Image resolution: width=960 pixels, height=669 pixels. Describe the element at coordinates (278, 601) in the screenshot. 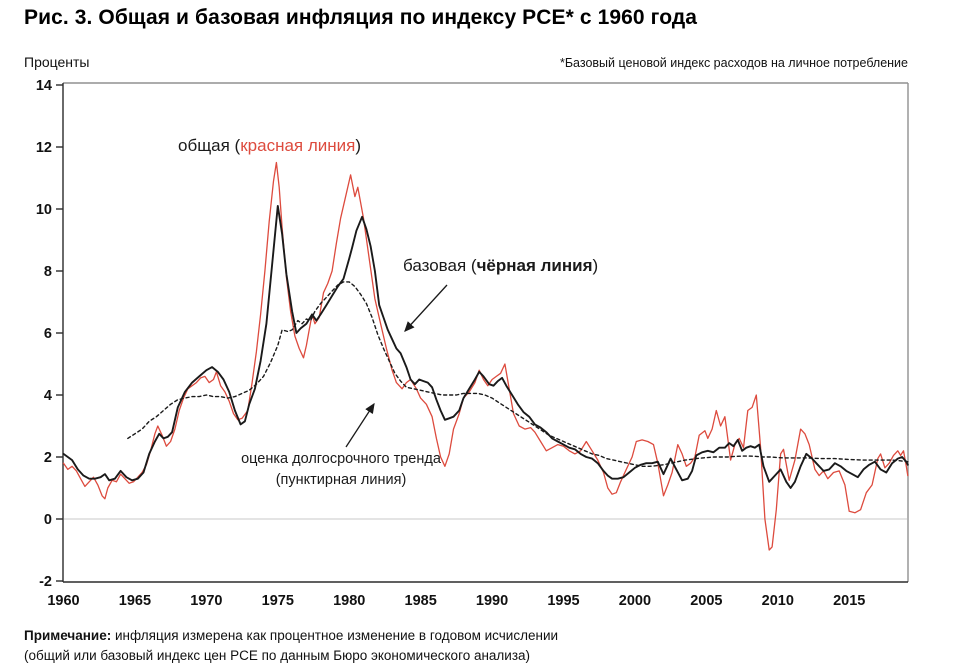

I see `x-tick-label: 1975` at that location.